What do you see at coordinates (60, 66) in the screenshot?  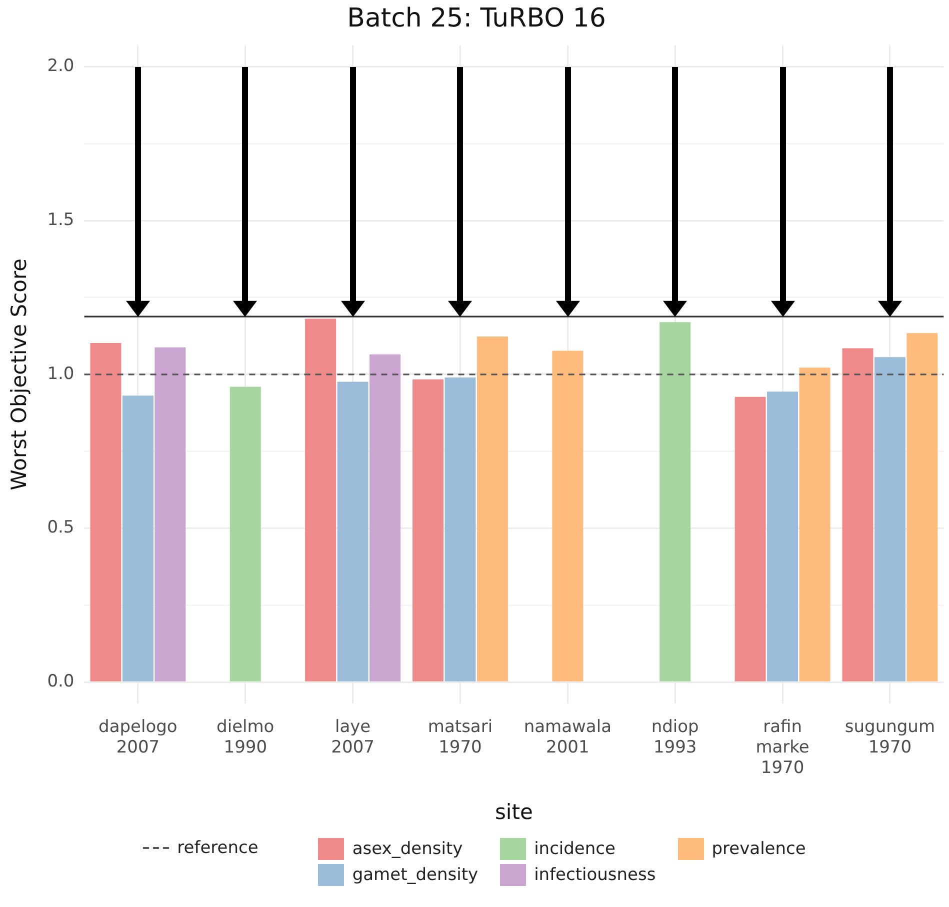 I see `y-tick-label: 2.0` at bounding box center [60, 66].